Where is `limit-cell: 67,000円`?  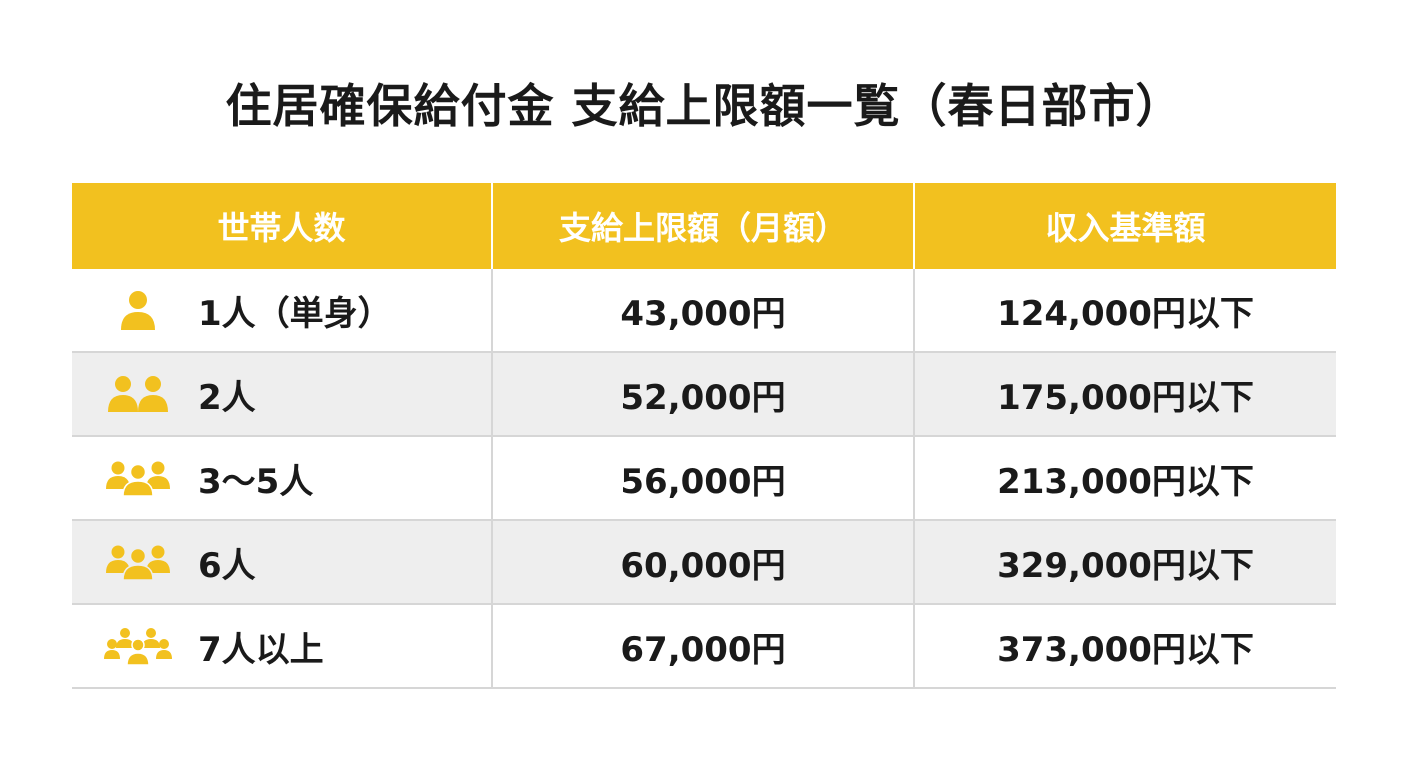
limit-cell: 67,000円 is located at coordinates (704, 646).